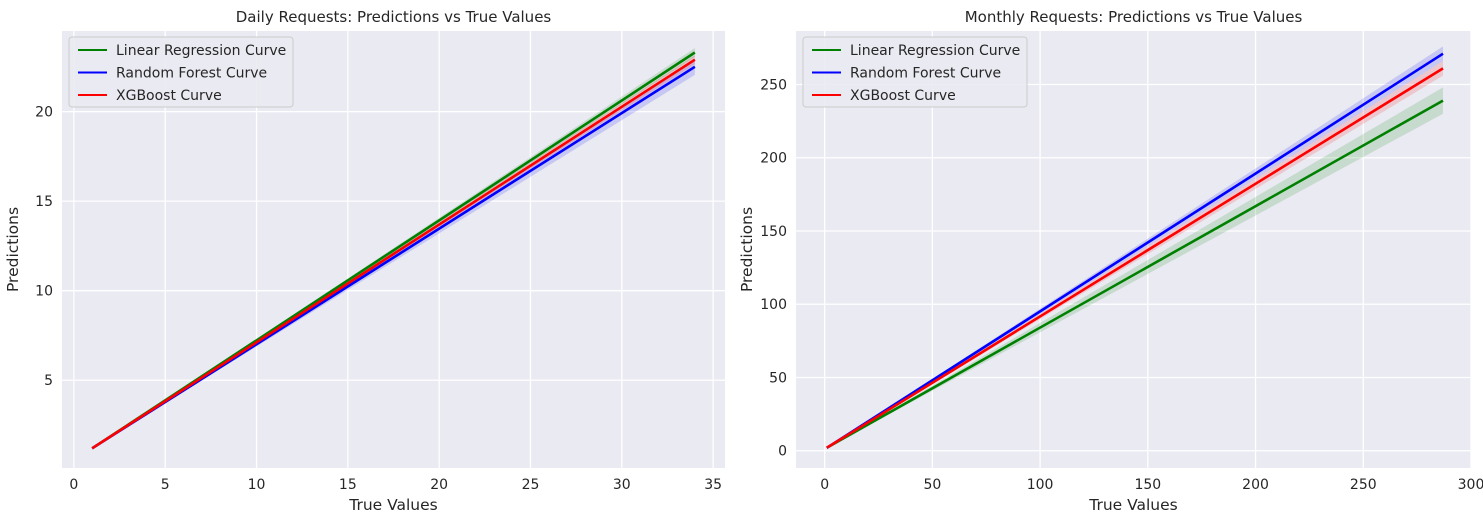 The image size is (1483, 527). Describe the element at coordinates (932, 485) in the screenshot. I see `x-tick-label: 50` at that location.